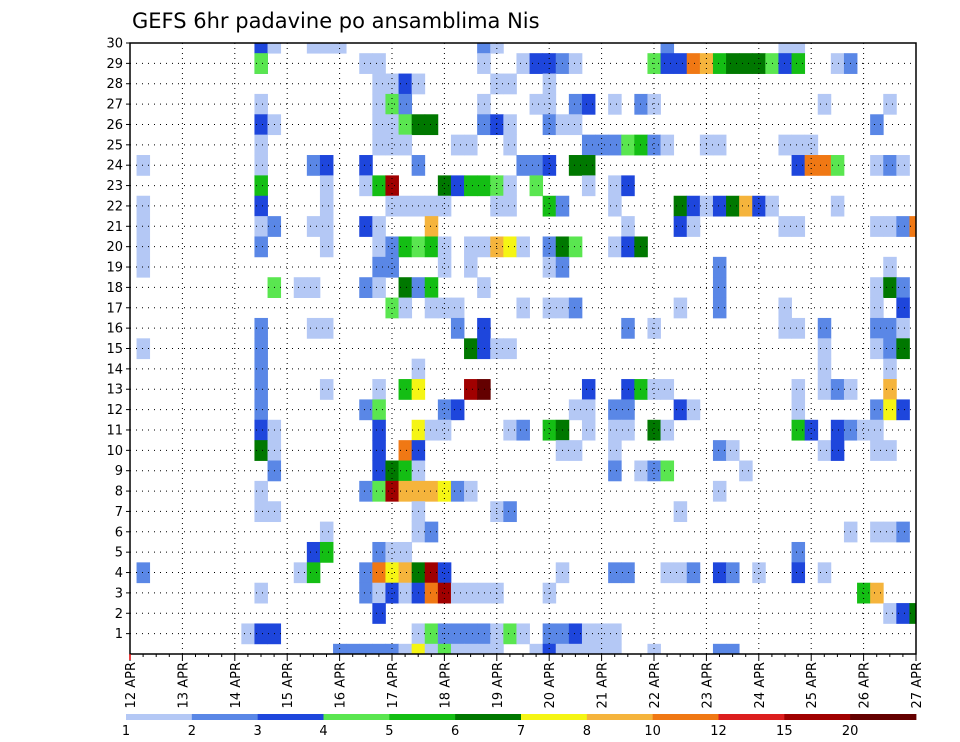 This screenshot has width=960, height=742. Describe the element at coordinates (114, 430) in the screenshot. I see `y-tick-label: 11` at that location.